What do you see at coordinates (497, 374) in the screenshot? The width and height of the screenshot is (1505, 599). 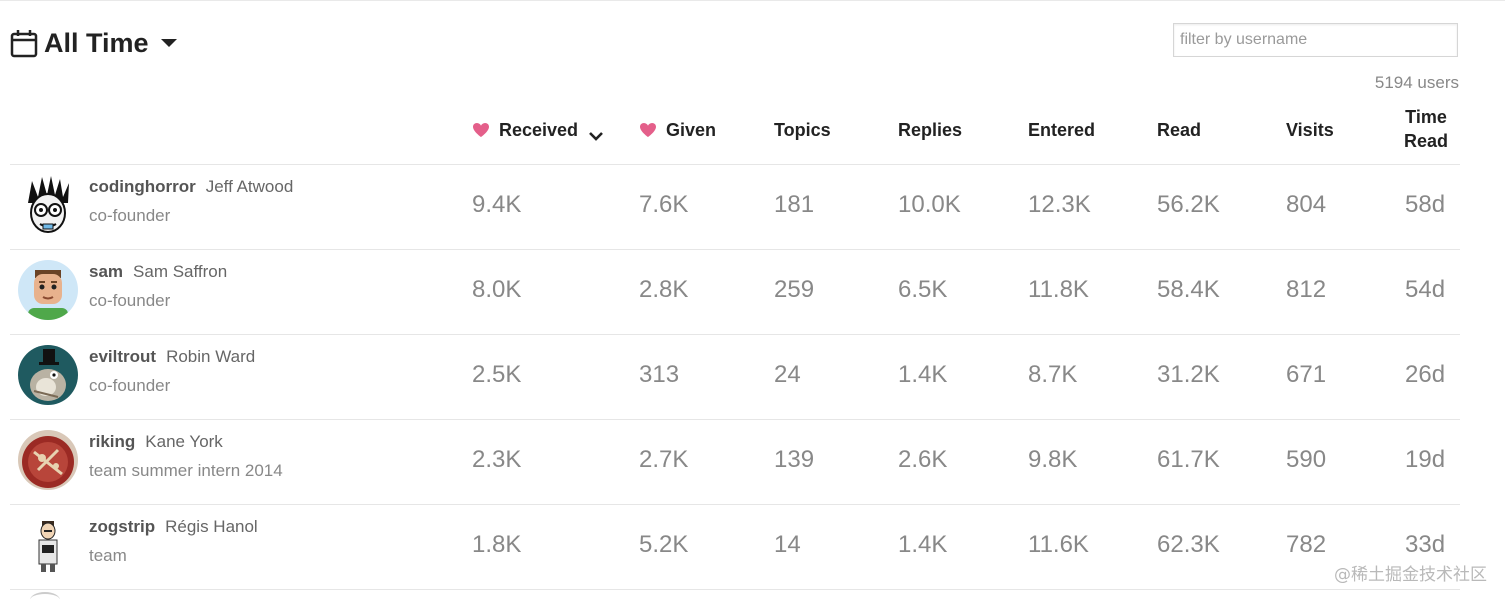 I see `cell-received: 2.5K` at bounding box center [497, 374].